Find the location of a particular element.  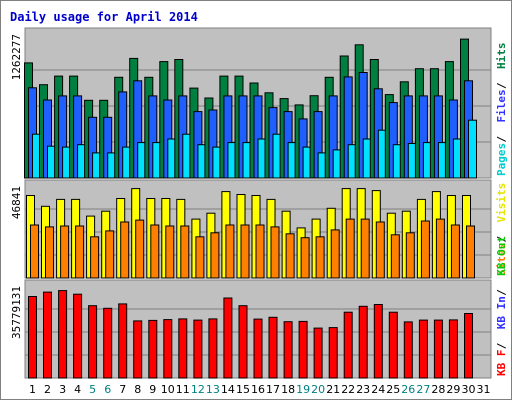

bar-pages is located at coordinates (472, 149).